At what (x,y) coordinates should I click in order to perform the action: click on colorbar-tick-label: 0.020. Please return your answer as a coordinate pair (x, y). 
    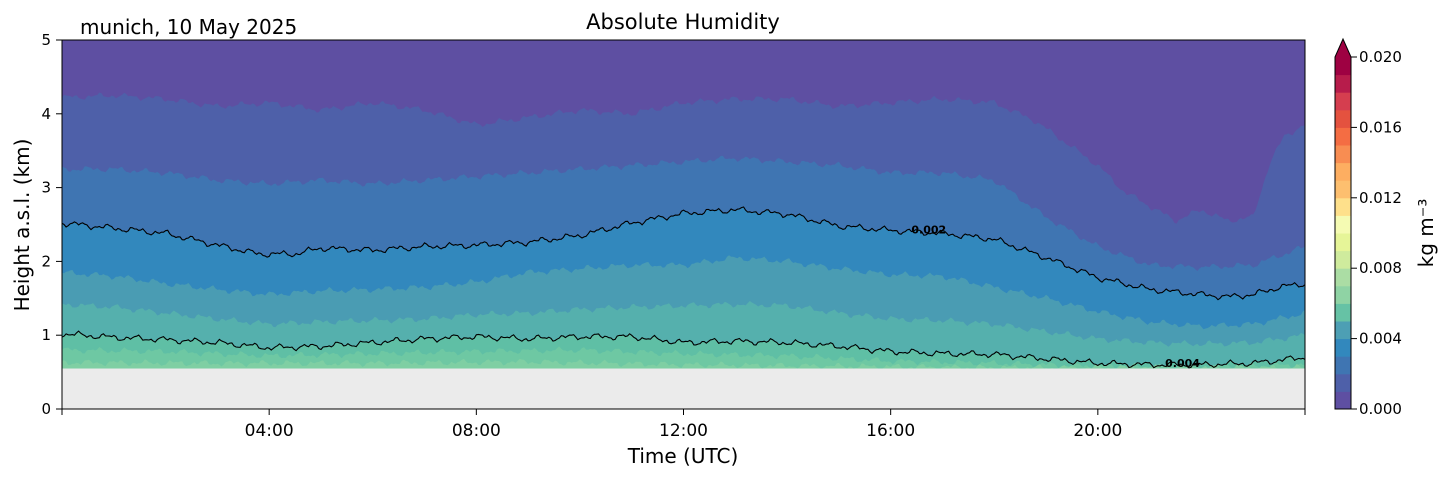
    Looking at the image, I should click on (1380, 57).